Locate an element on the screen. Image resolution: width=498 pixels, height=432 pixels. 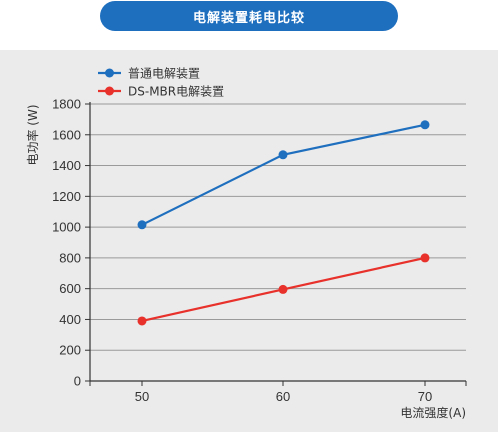
legend: 普通电解装置 DS-MBR电解装置 is located at coordinates (161, 83).